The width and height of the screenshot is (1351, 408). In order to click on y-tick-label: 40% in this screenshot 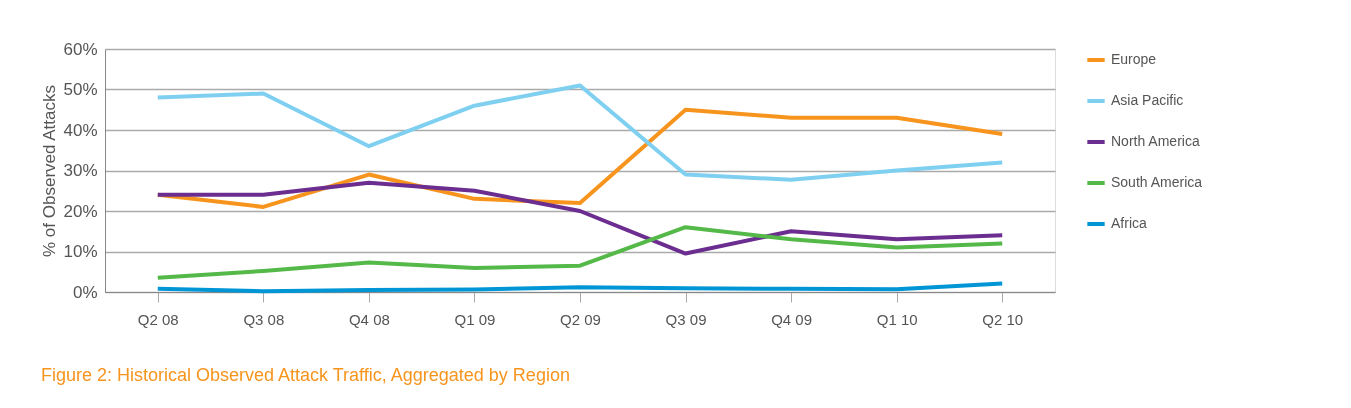, I will do `click(80, 130)`.